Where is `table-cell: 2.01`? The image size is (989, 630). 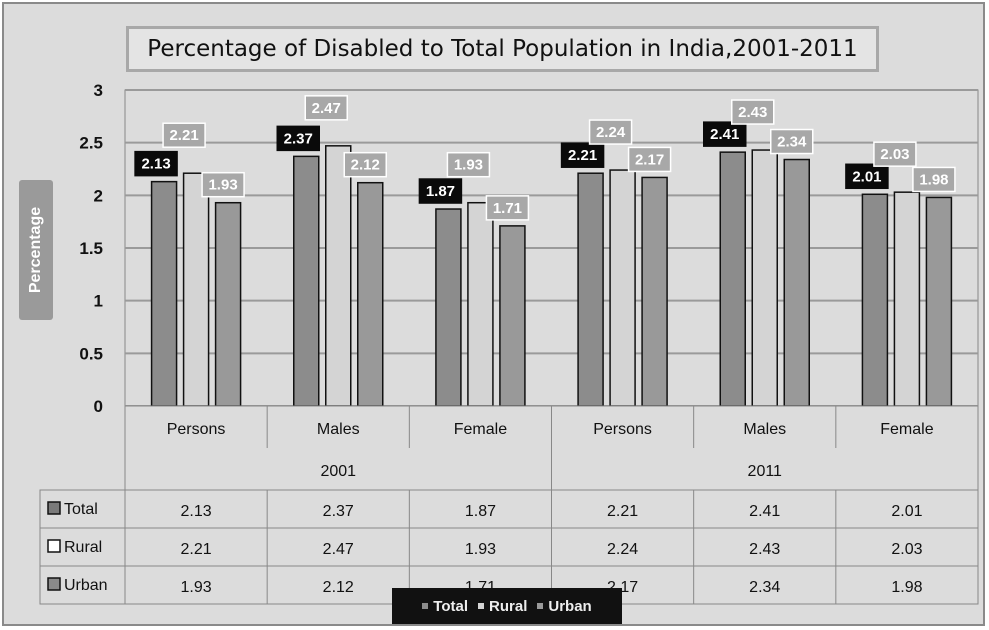
table-cell: 2.01 is located at coordinates (906, 511).